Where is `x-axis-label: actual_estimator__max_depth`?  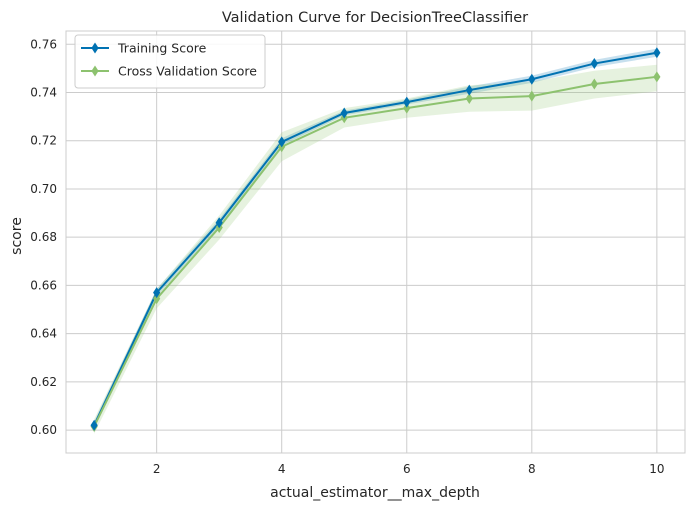 x-axis-label: actual_estimator__max_depth is located at coordinates (375, 493).